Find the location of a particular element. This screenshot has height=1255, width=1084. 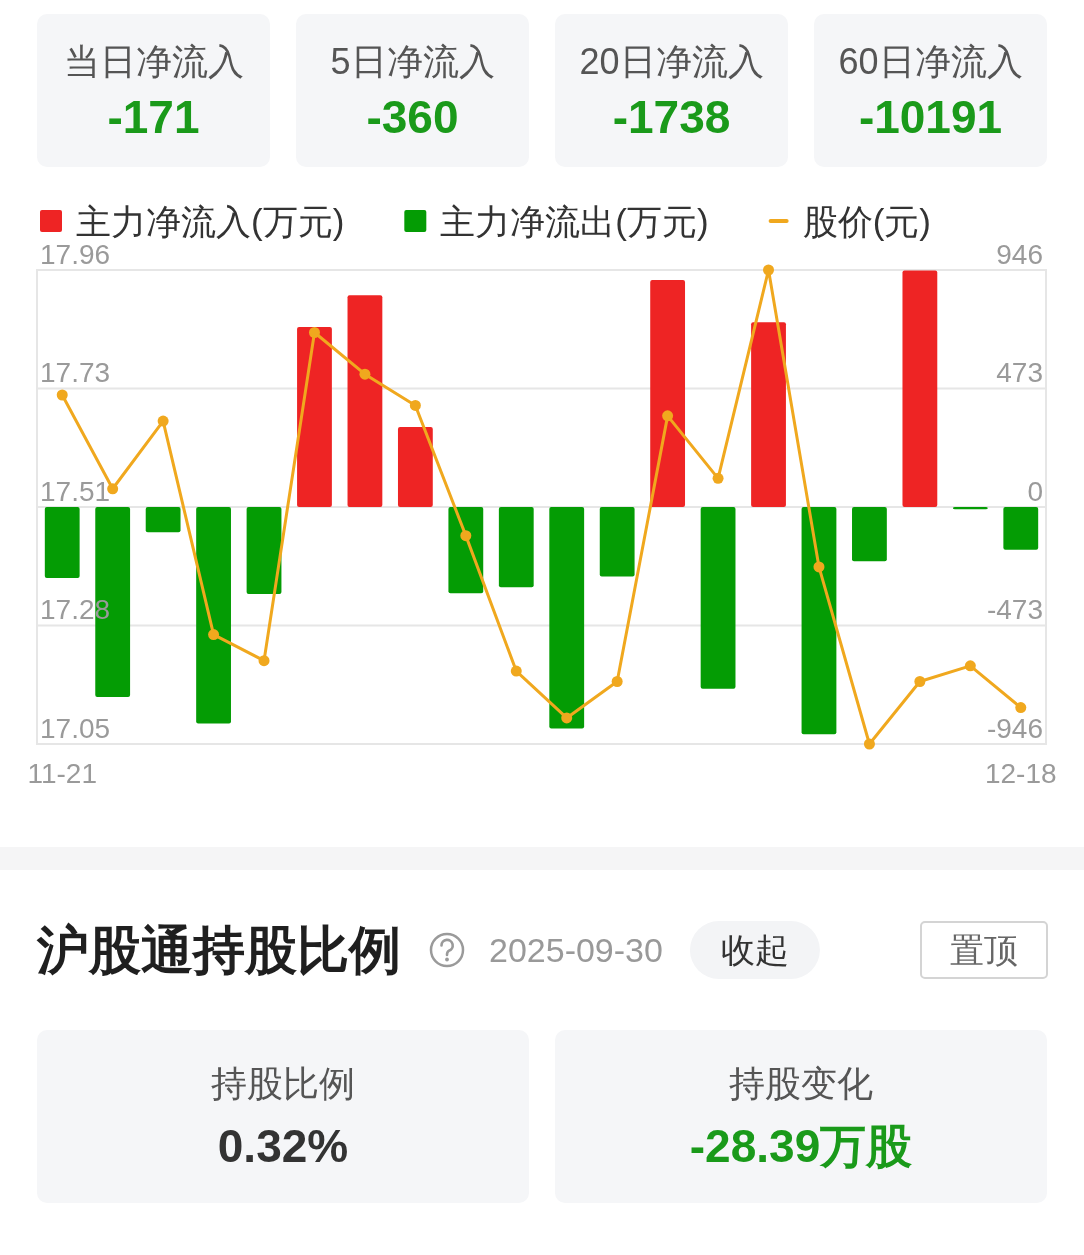

category-label: 持股变化 is located at coordinates (801, 1084).